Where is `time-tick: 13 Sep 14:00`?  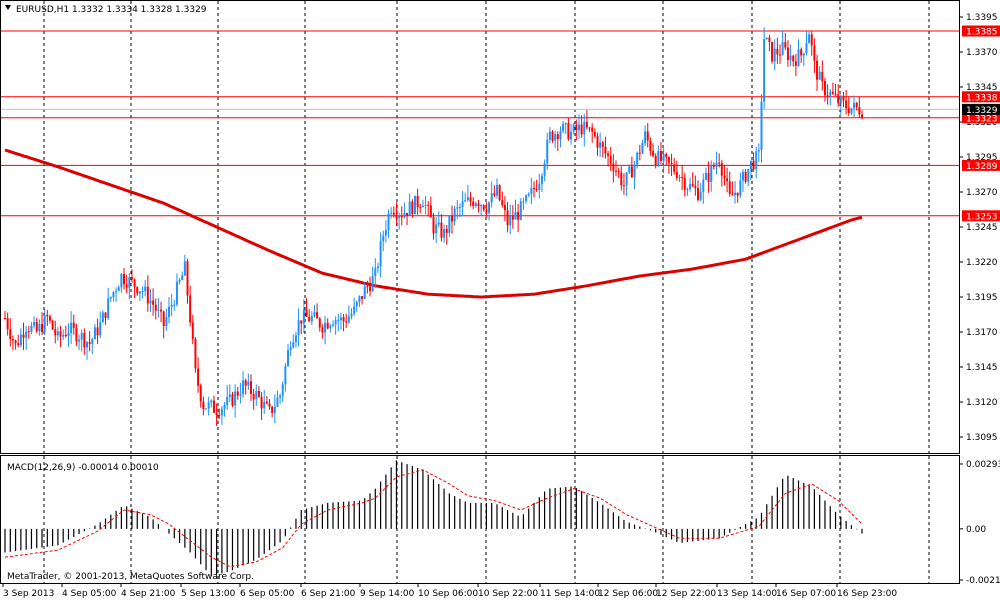
time-tick: 13 Sep 14:00 is located at coordinates (747, 594).